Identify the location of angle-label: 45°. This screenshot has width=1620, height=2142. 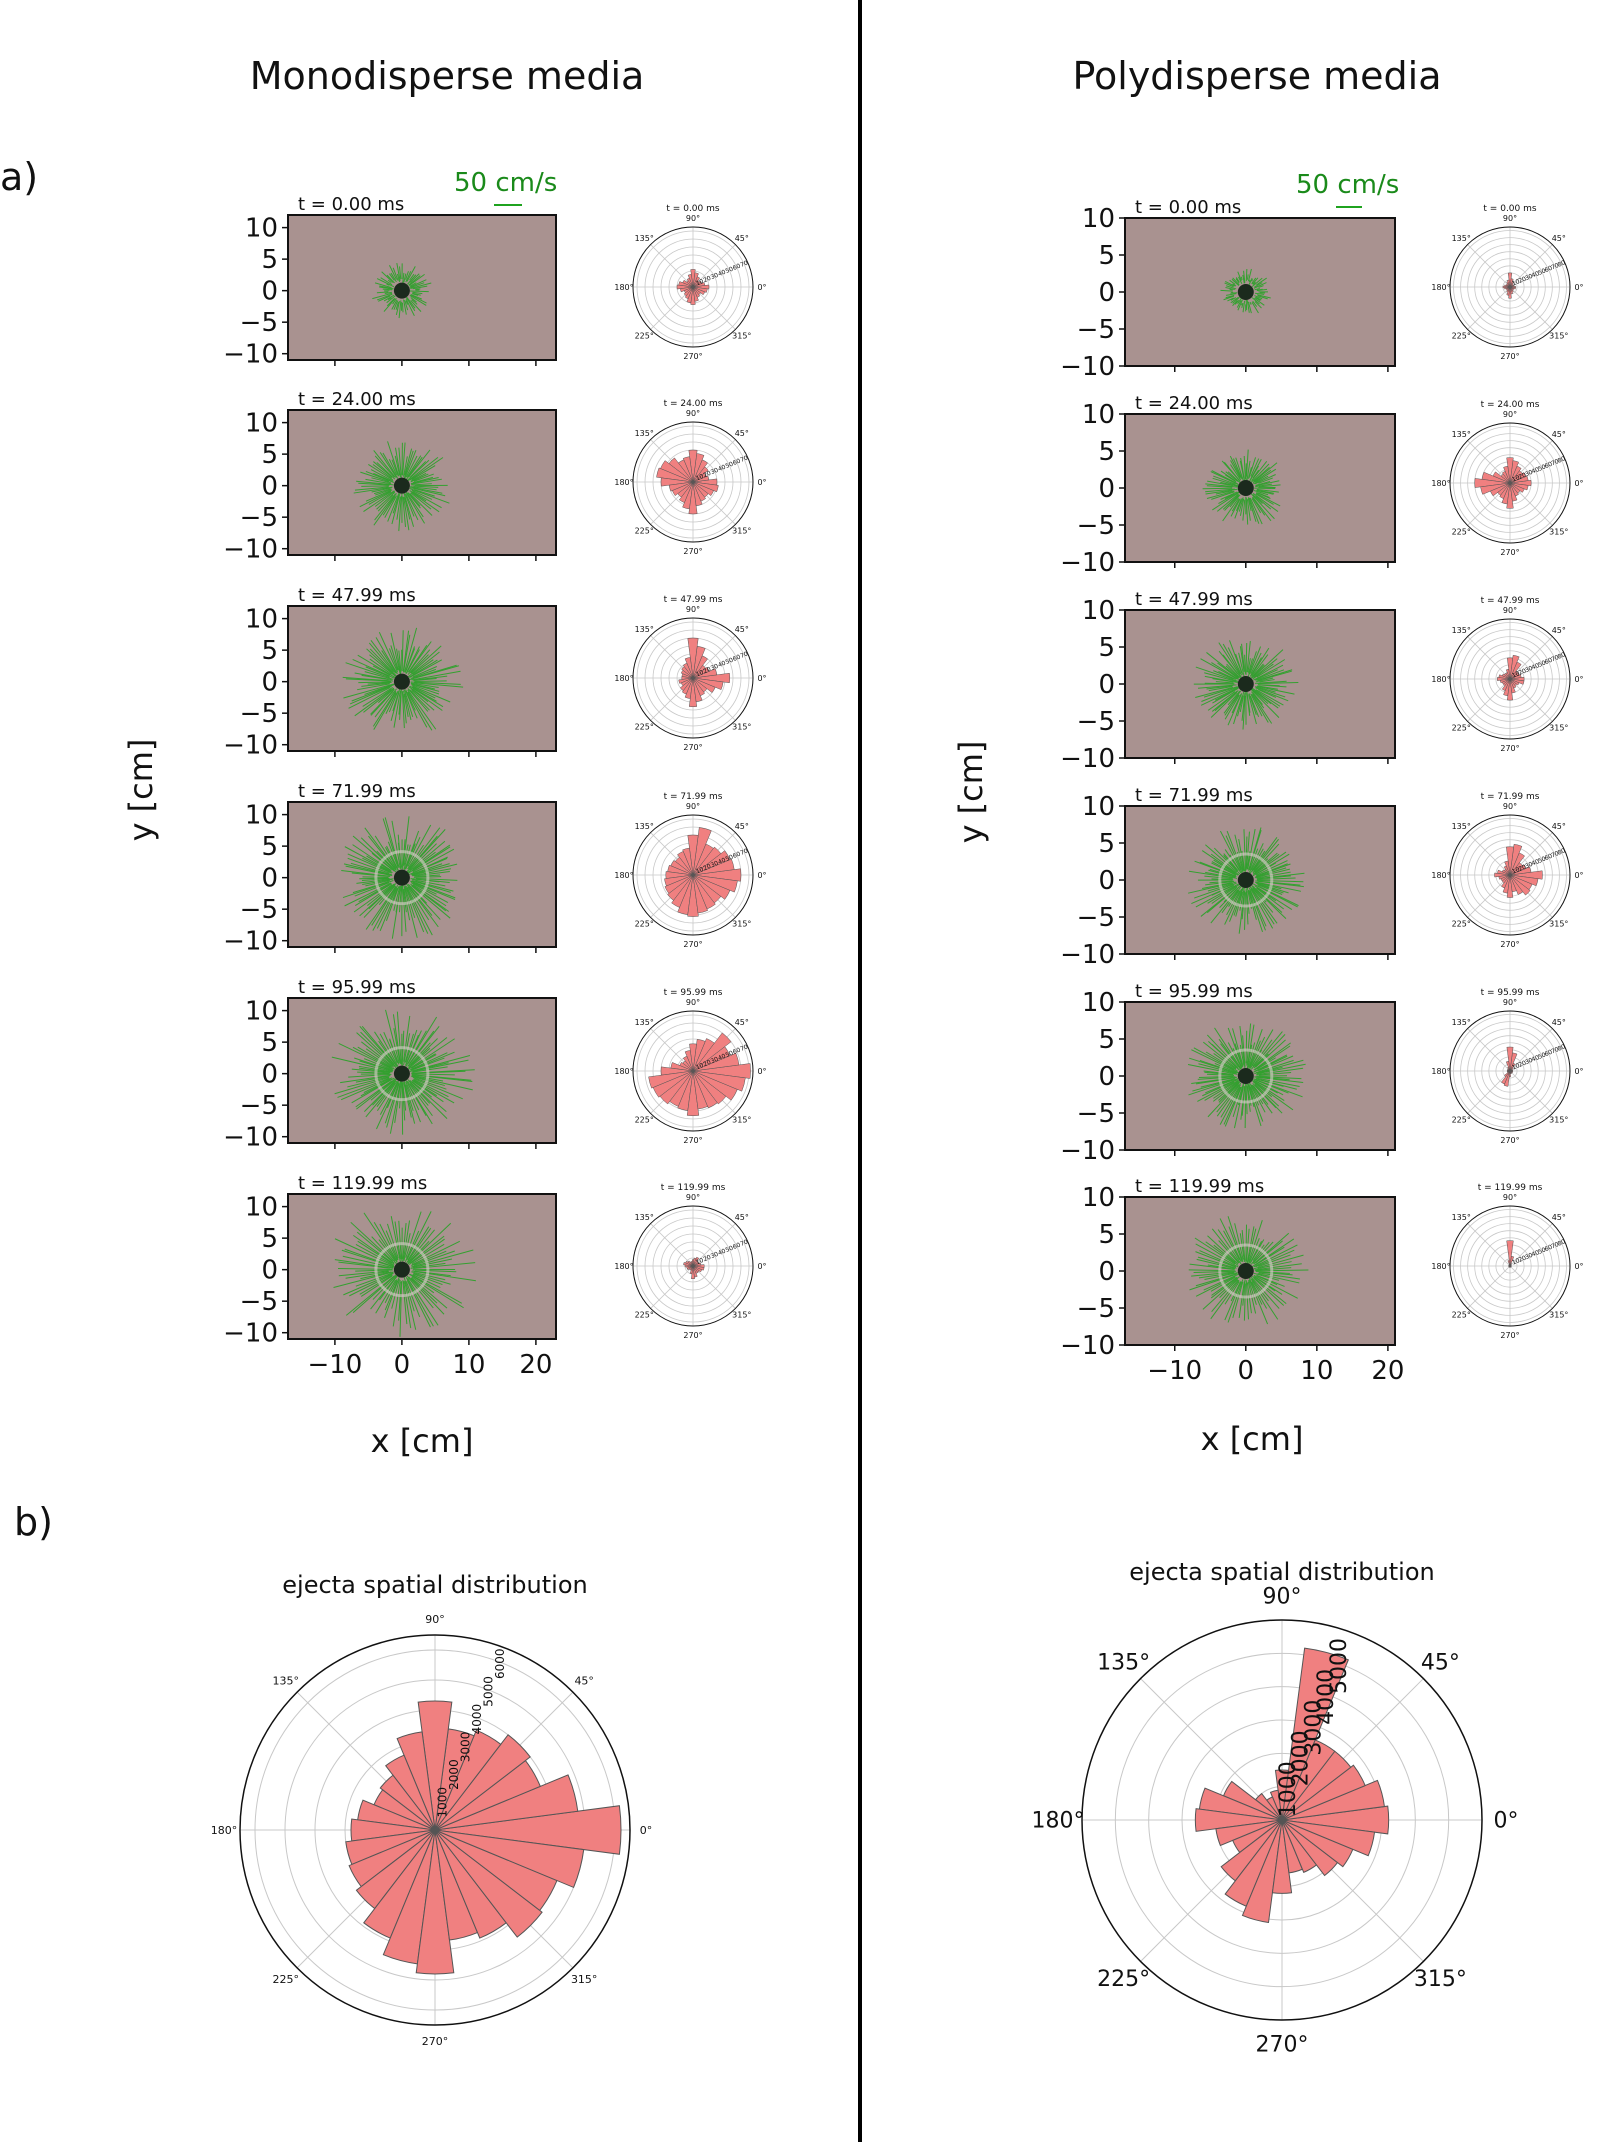
(1559, 1022).